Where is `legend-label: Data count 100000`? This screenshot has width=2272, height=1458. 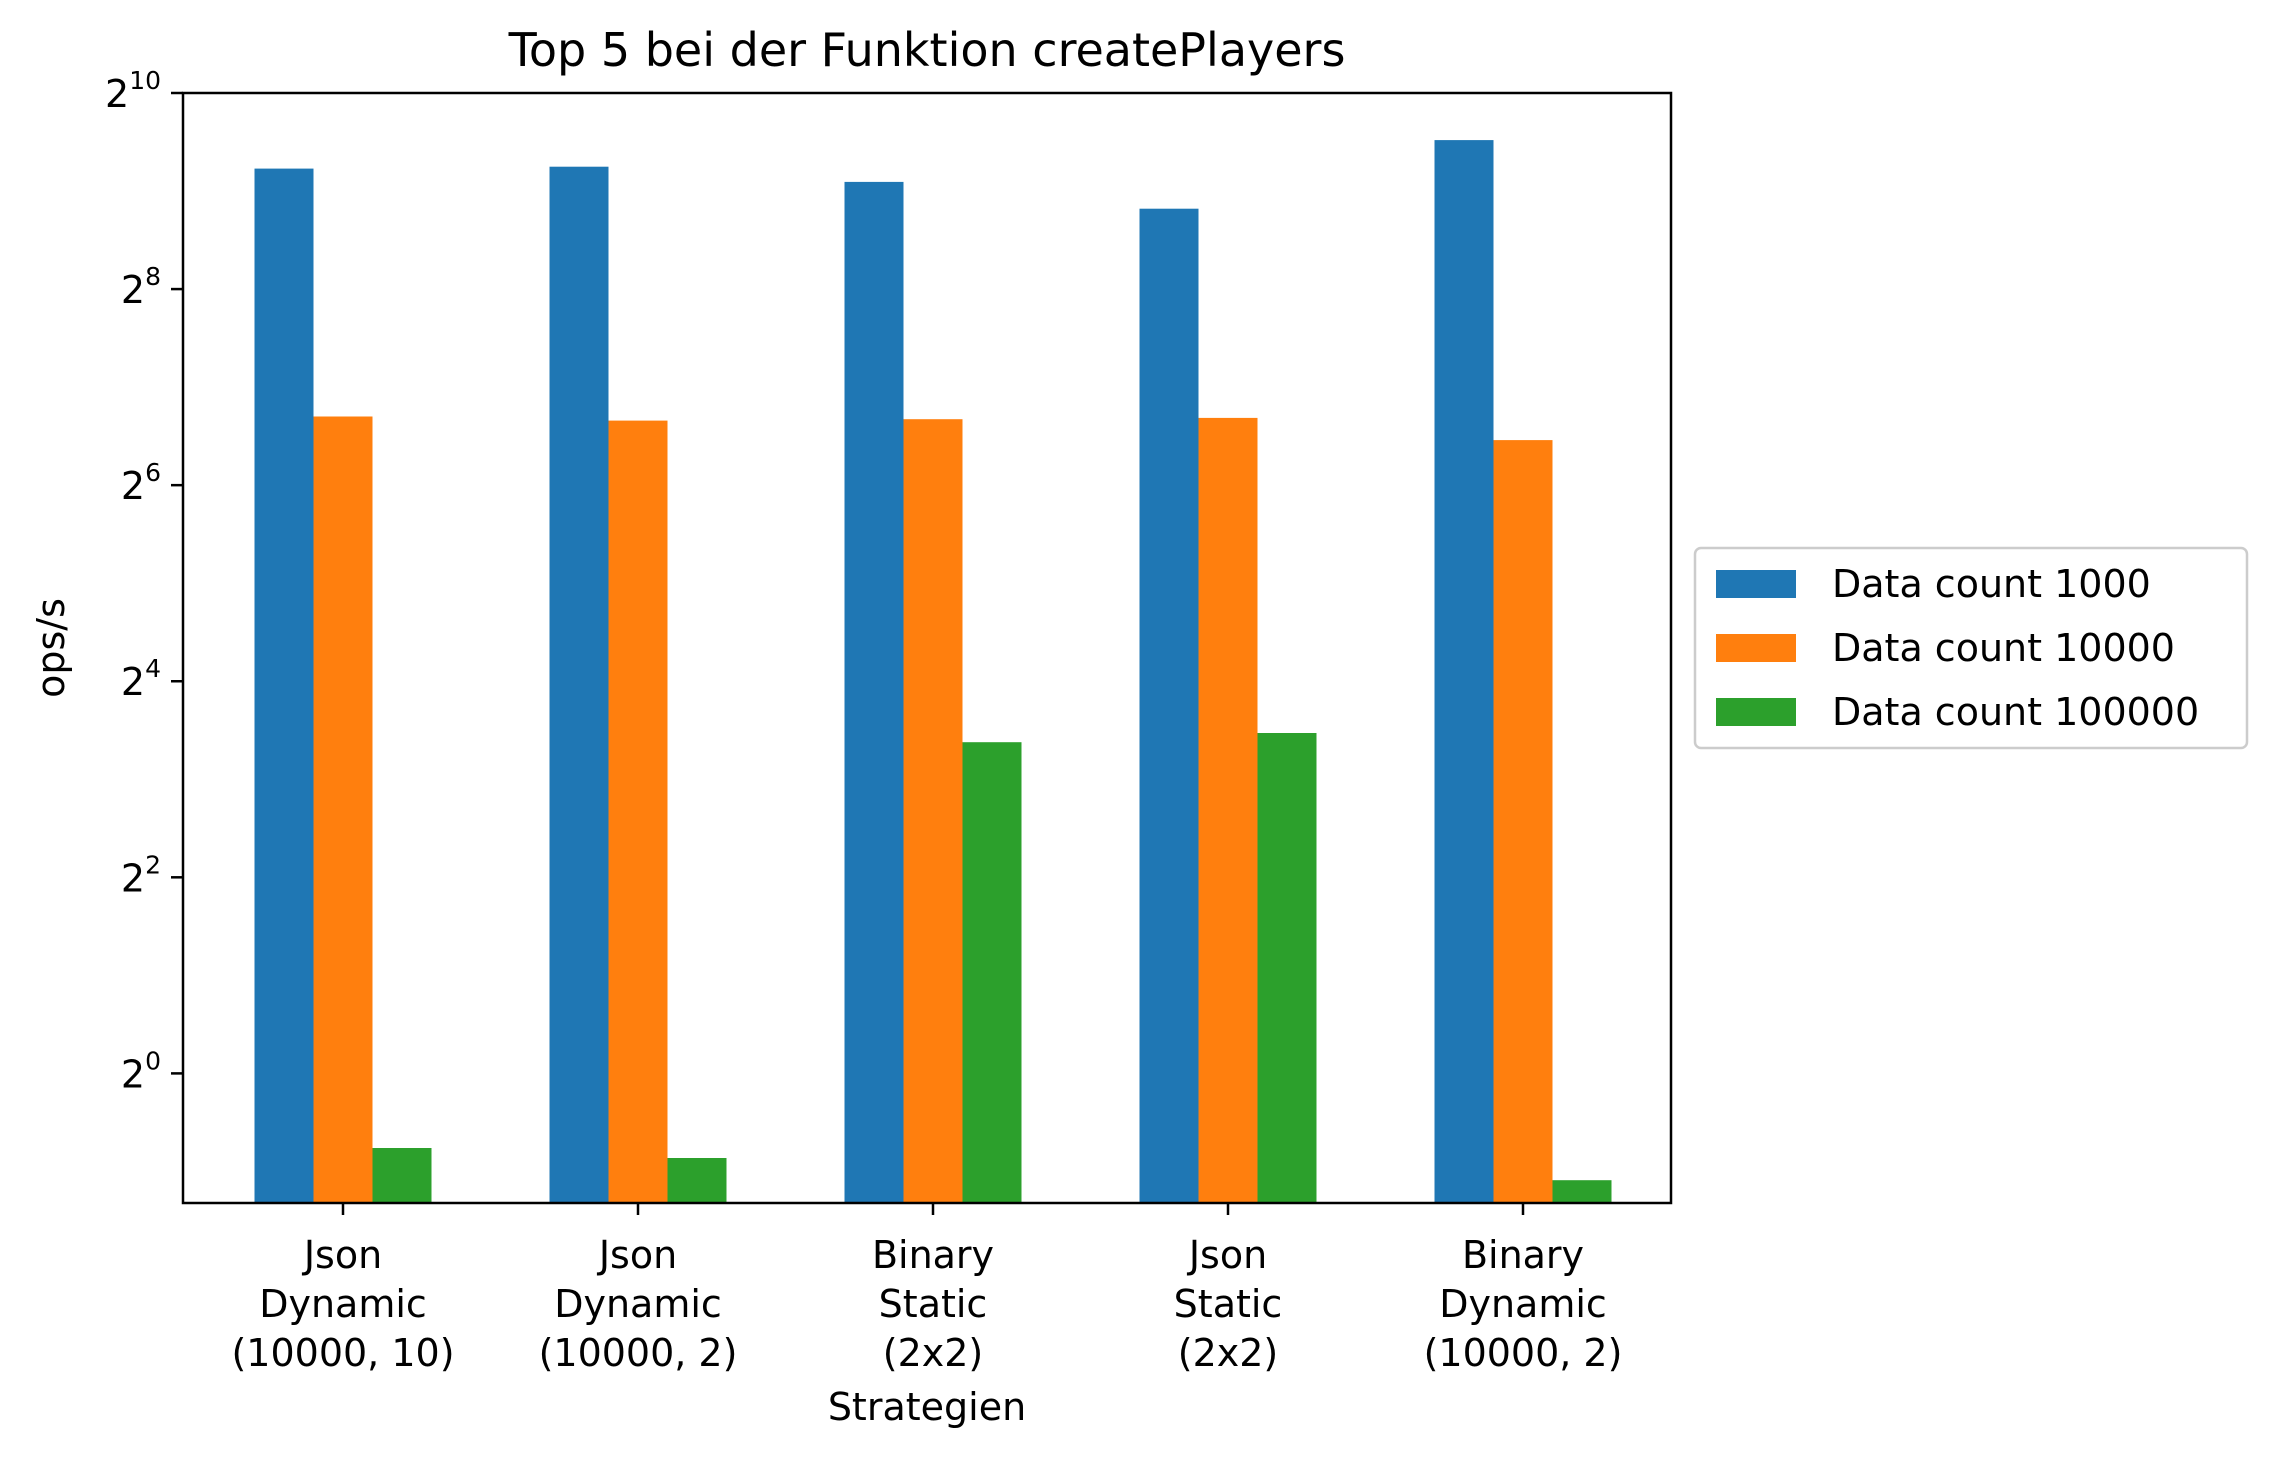 legend-label: Data count 100000 is located at coordinates (2015, 712).